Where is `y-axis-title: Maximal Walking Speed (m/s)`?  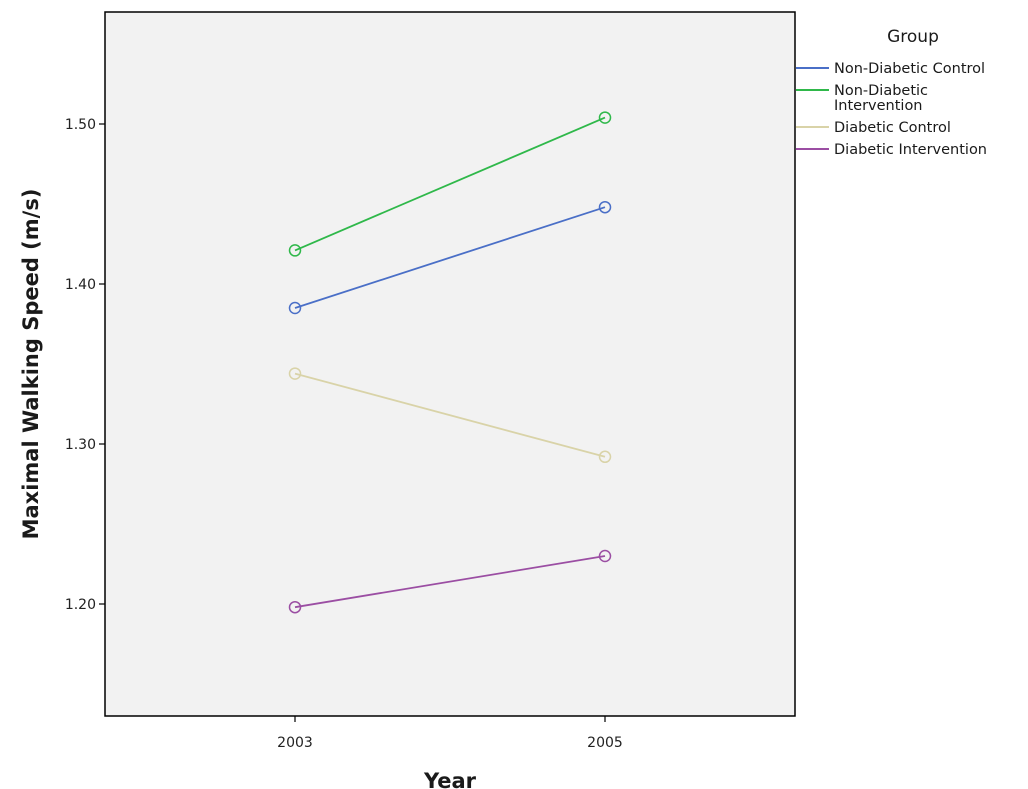
y-axis-title: Maximal Walking Speed (m/s) is located at coordinates (31, 364).